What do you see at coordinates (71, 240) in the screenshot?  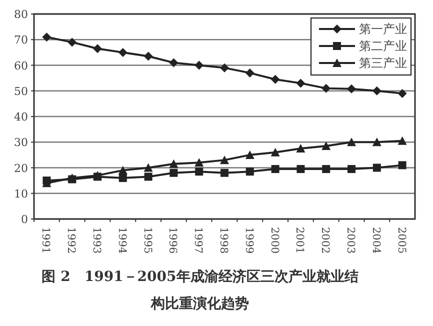 I see `x-tick-label: 1992` at bounding box center [71, 240].